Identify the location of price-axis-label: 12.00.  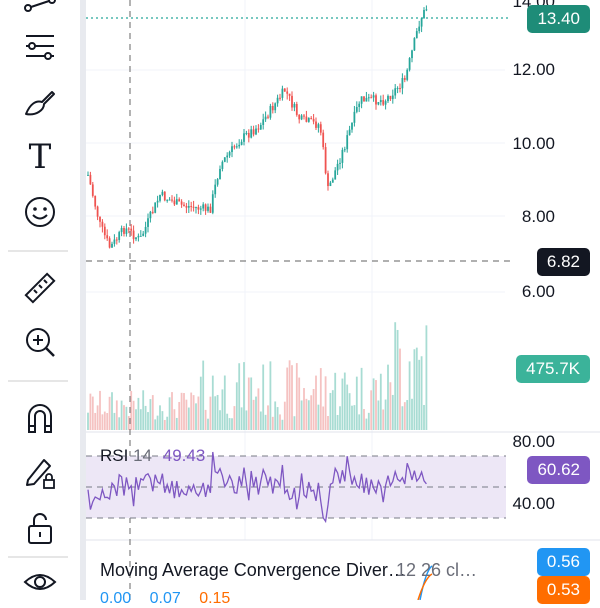
(533, 69).